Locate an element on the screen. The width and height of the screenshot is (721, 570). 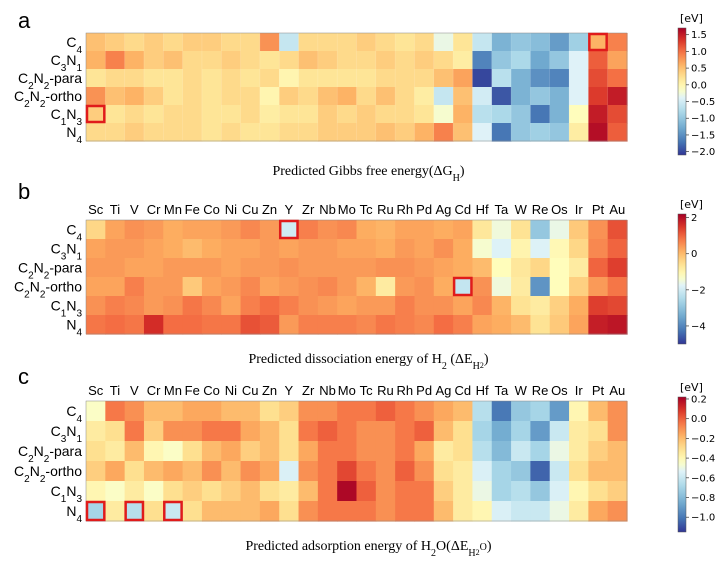
heatmap-frame is located at coordinates (356, 87).